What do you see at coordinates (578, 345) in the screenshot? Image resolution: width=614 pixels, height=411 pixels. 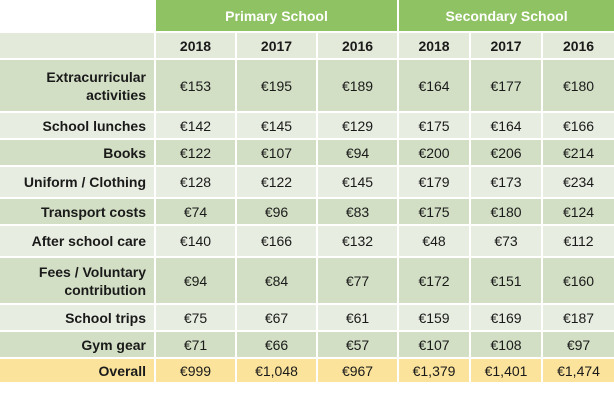 I see `table-cell: €97` at bounding box center [578, 345].